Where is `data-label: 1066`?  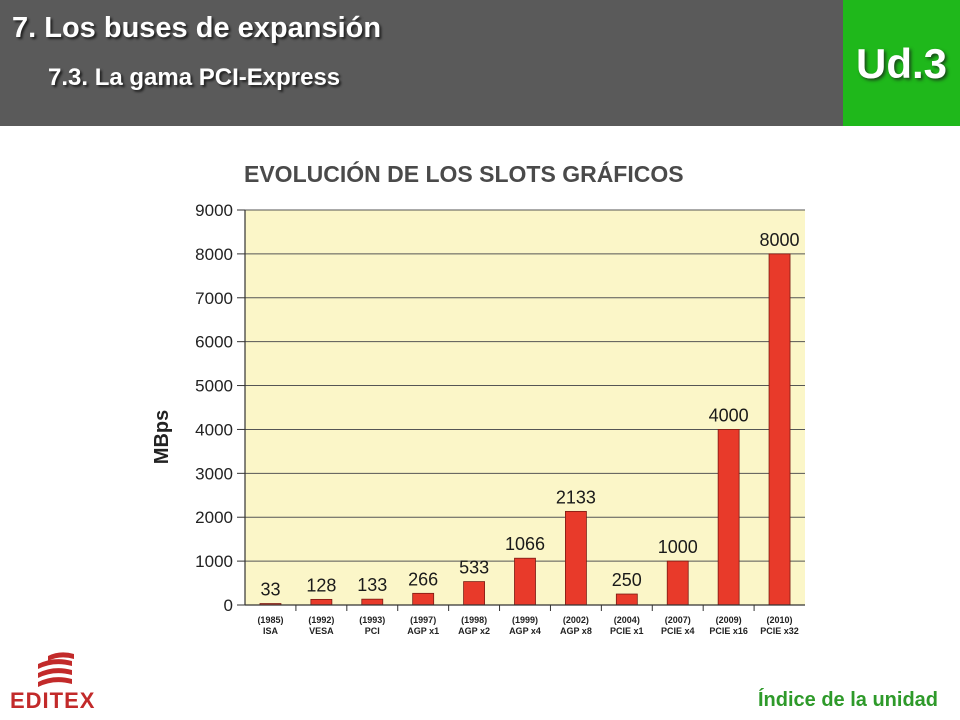 data-label: 1066 is located at coordinates (525, 544).